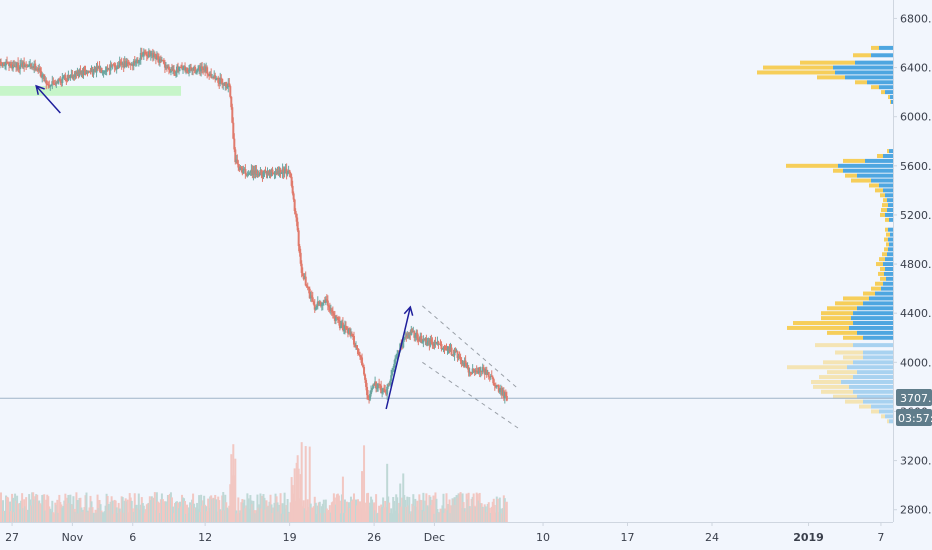 The image size is (932, 550). Describe the element at coordinates (132, 537) in the screenshot. I see `x-tick-label: 6` at that location.